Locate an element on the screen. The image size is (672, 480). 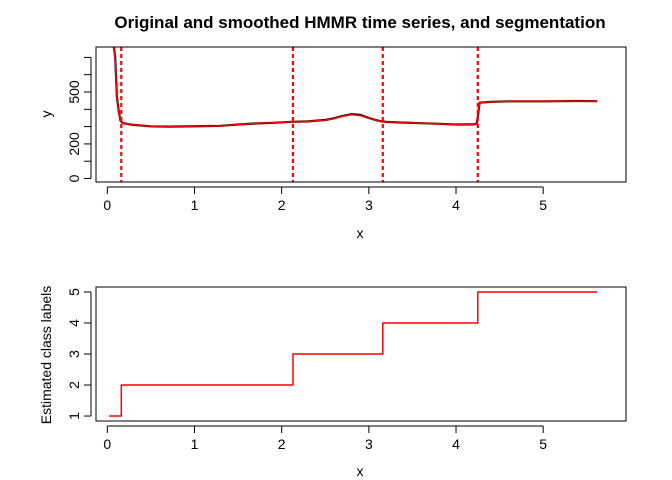
bottom-x-axis: 0 1 2 3 4 5 is located at coordinates (325, 438).